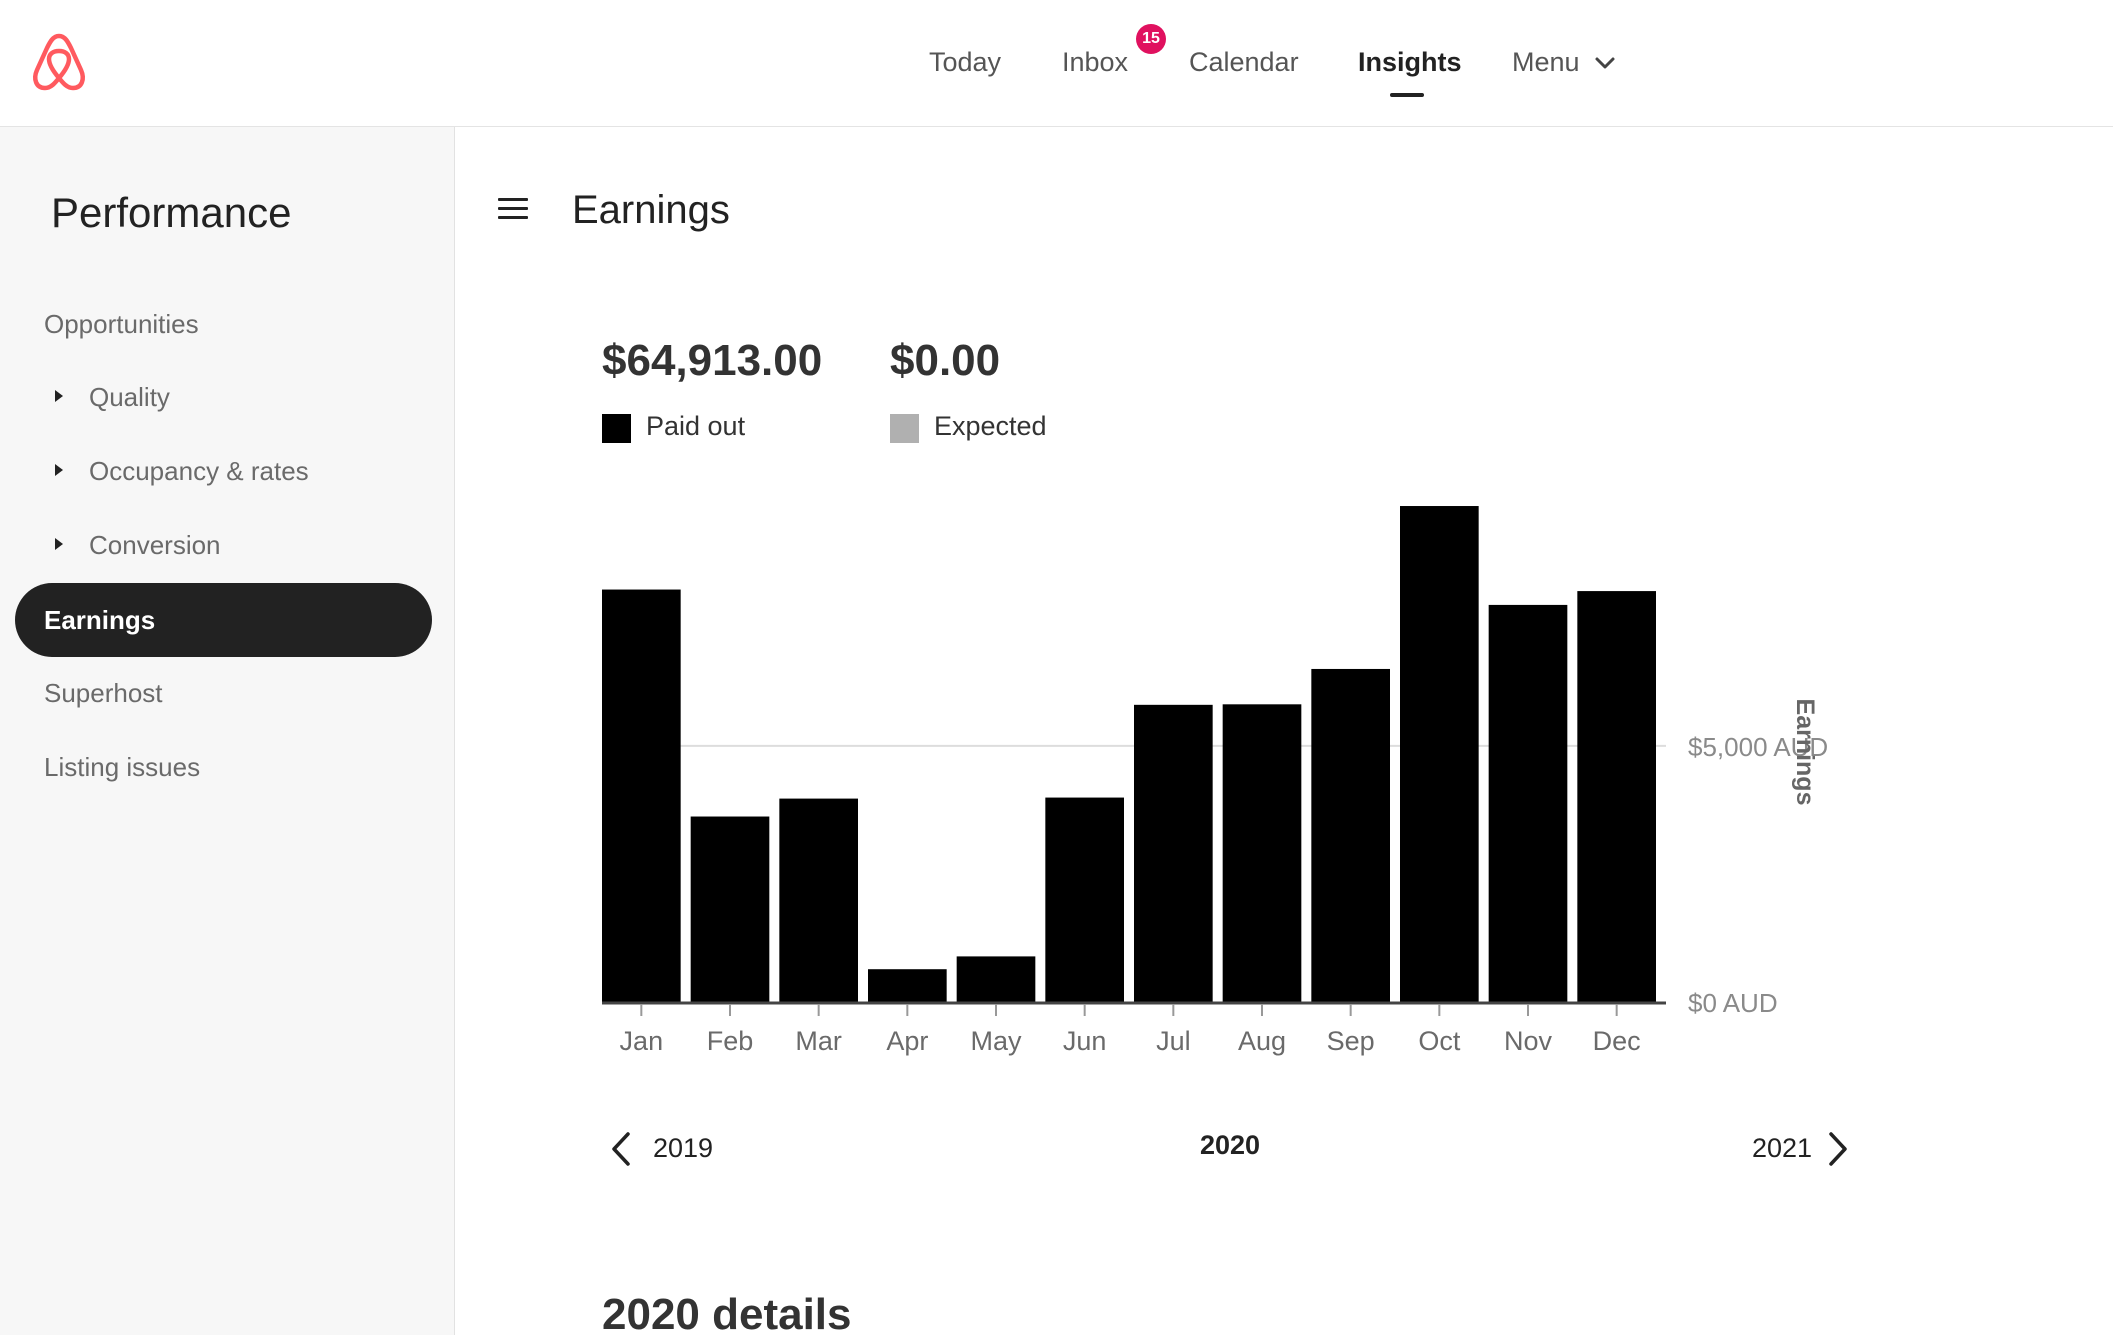  Describe the element at coordinates (121, 324) in the screenshot. I see `sidebar-item-opportunities: Opportunities` at that location.